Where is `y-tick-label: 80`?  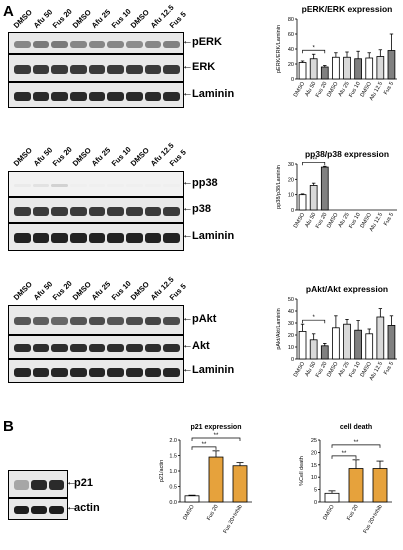
y-tick-label: 80 is located at coordinates (291, 20).